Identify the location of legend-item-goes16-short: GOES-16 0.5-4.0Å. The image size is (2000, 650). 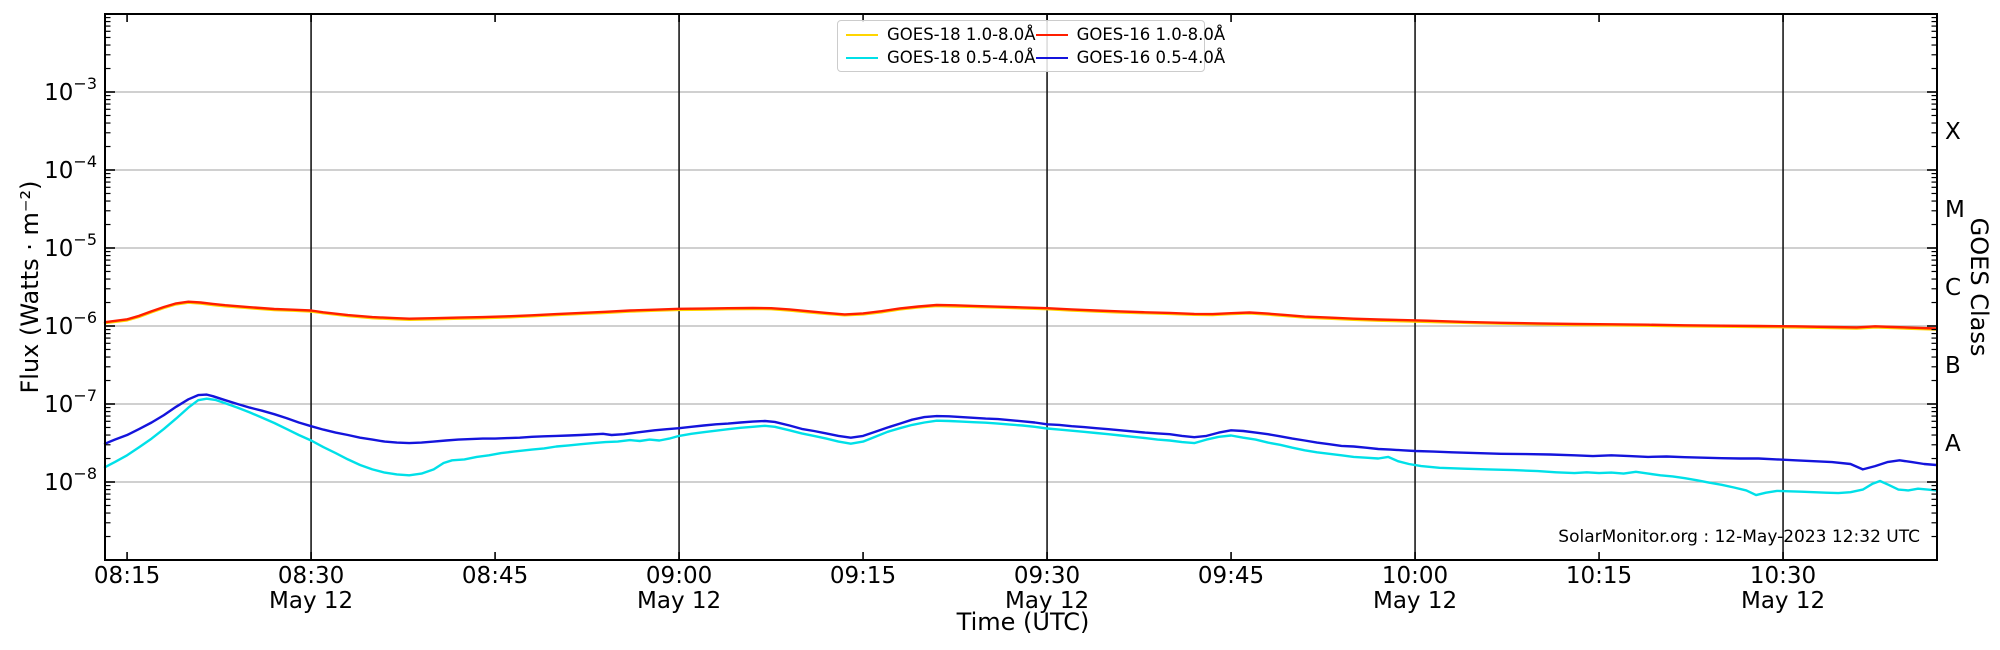
(1130, 57).